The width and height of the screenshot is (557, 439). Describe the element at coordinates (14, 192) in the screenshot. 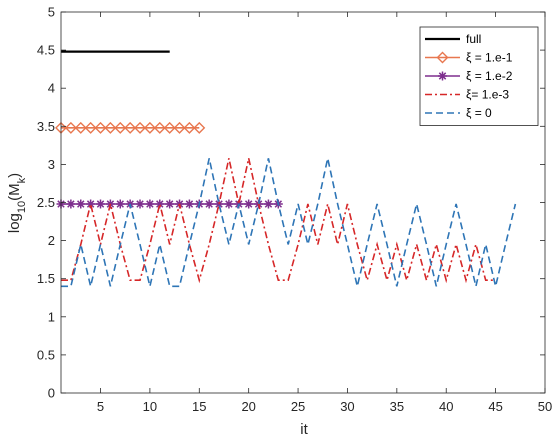

I see `y-axis-title-mid: (M` at that location.